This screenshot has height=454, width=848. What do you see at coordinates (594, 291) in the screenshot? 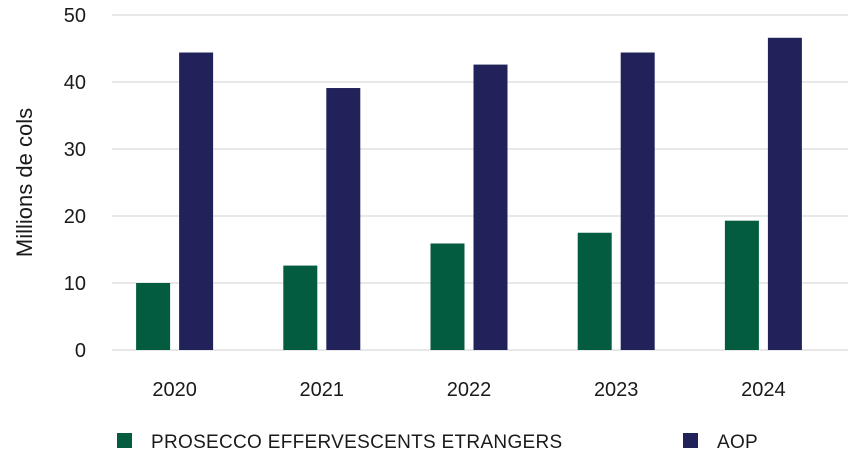
I see `bar-prosecco-2023` at bounding box center [594, 291].